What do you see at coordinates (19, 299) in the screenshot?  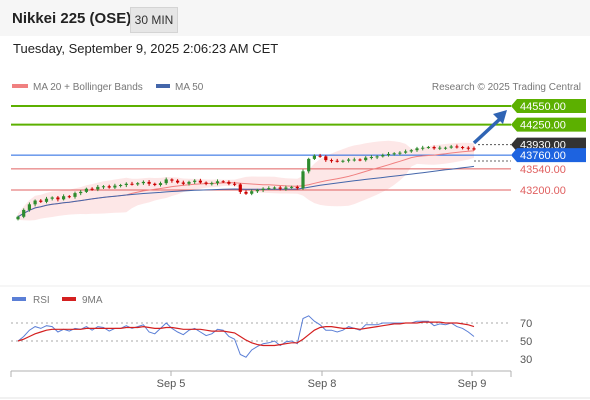 I see `rsi-legend-swatch` at bounding box center [19, 299].